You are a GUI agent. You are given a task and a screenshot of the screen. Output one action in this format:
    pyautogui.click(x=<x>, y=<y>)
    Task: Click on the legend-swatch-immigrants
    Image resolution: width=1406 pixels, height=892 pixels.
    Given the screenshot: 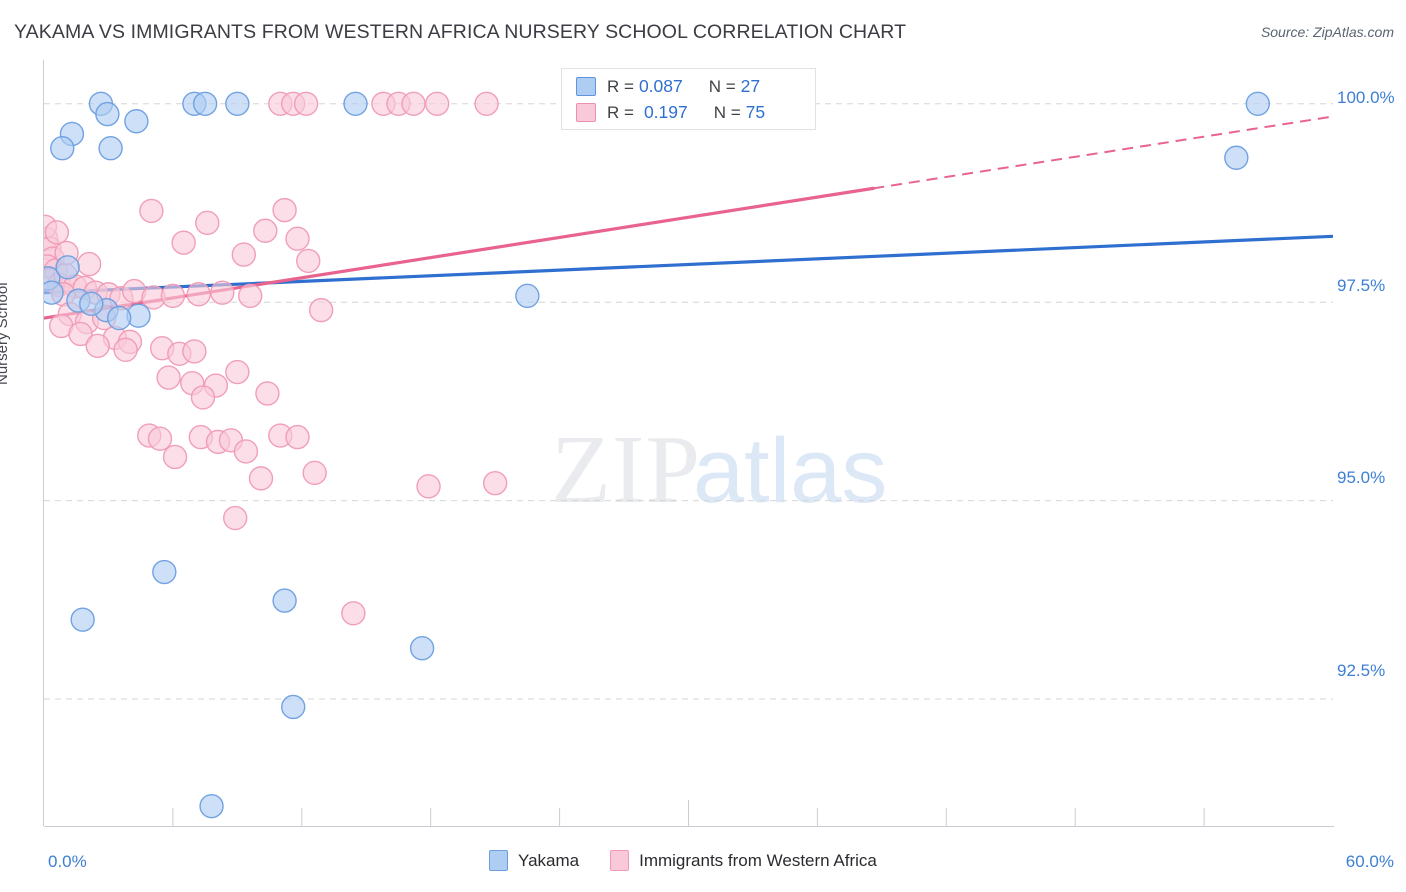 What is the action you would take?
    pyautogui.click(x=620, y=860)
    